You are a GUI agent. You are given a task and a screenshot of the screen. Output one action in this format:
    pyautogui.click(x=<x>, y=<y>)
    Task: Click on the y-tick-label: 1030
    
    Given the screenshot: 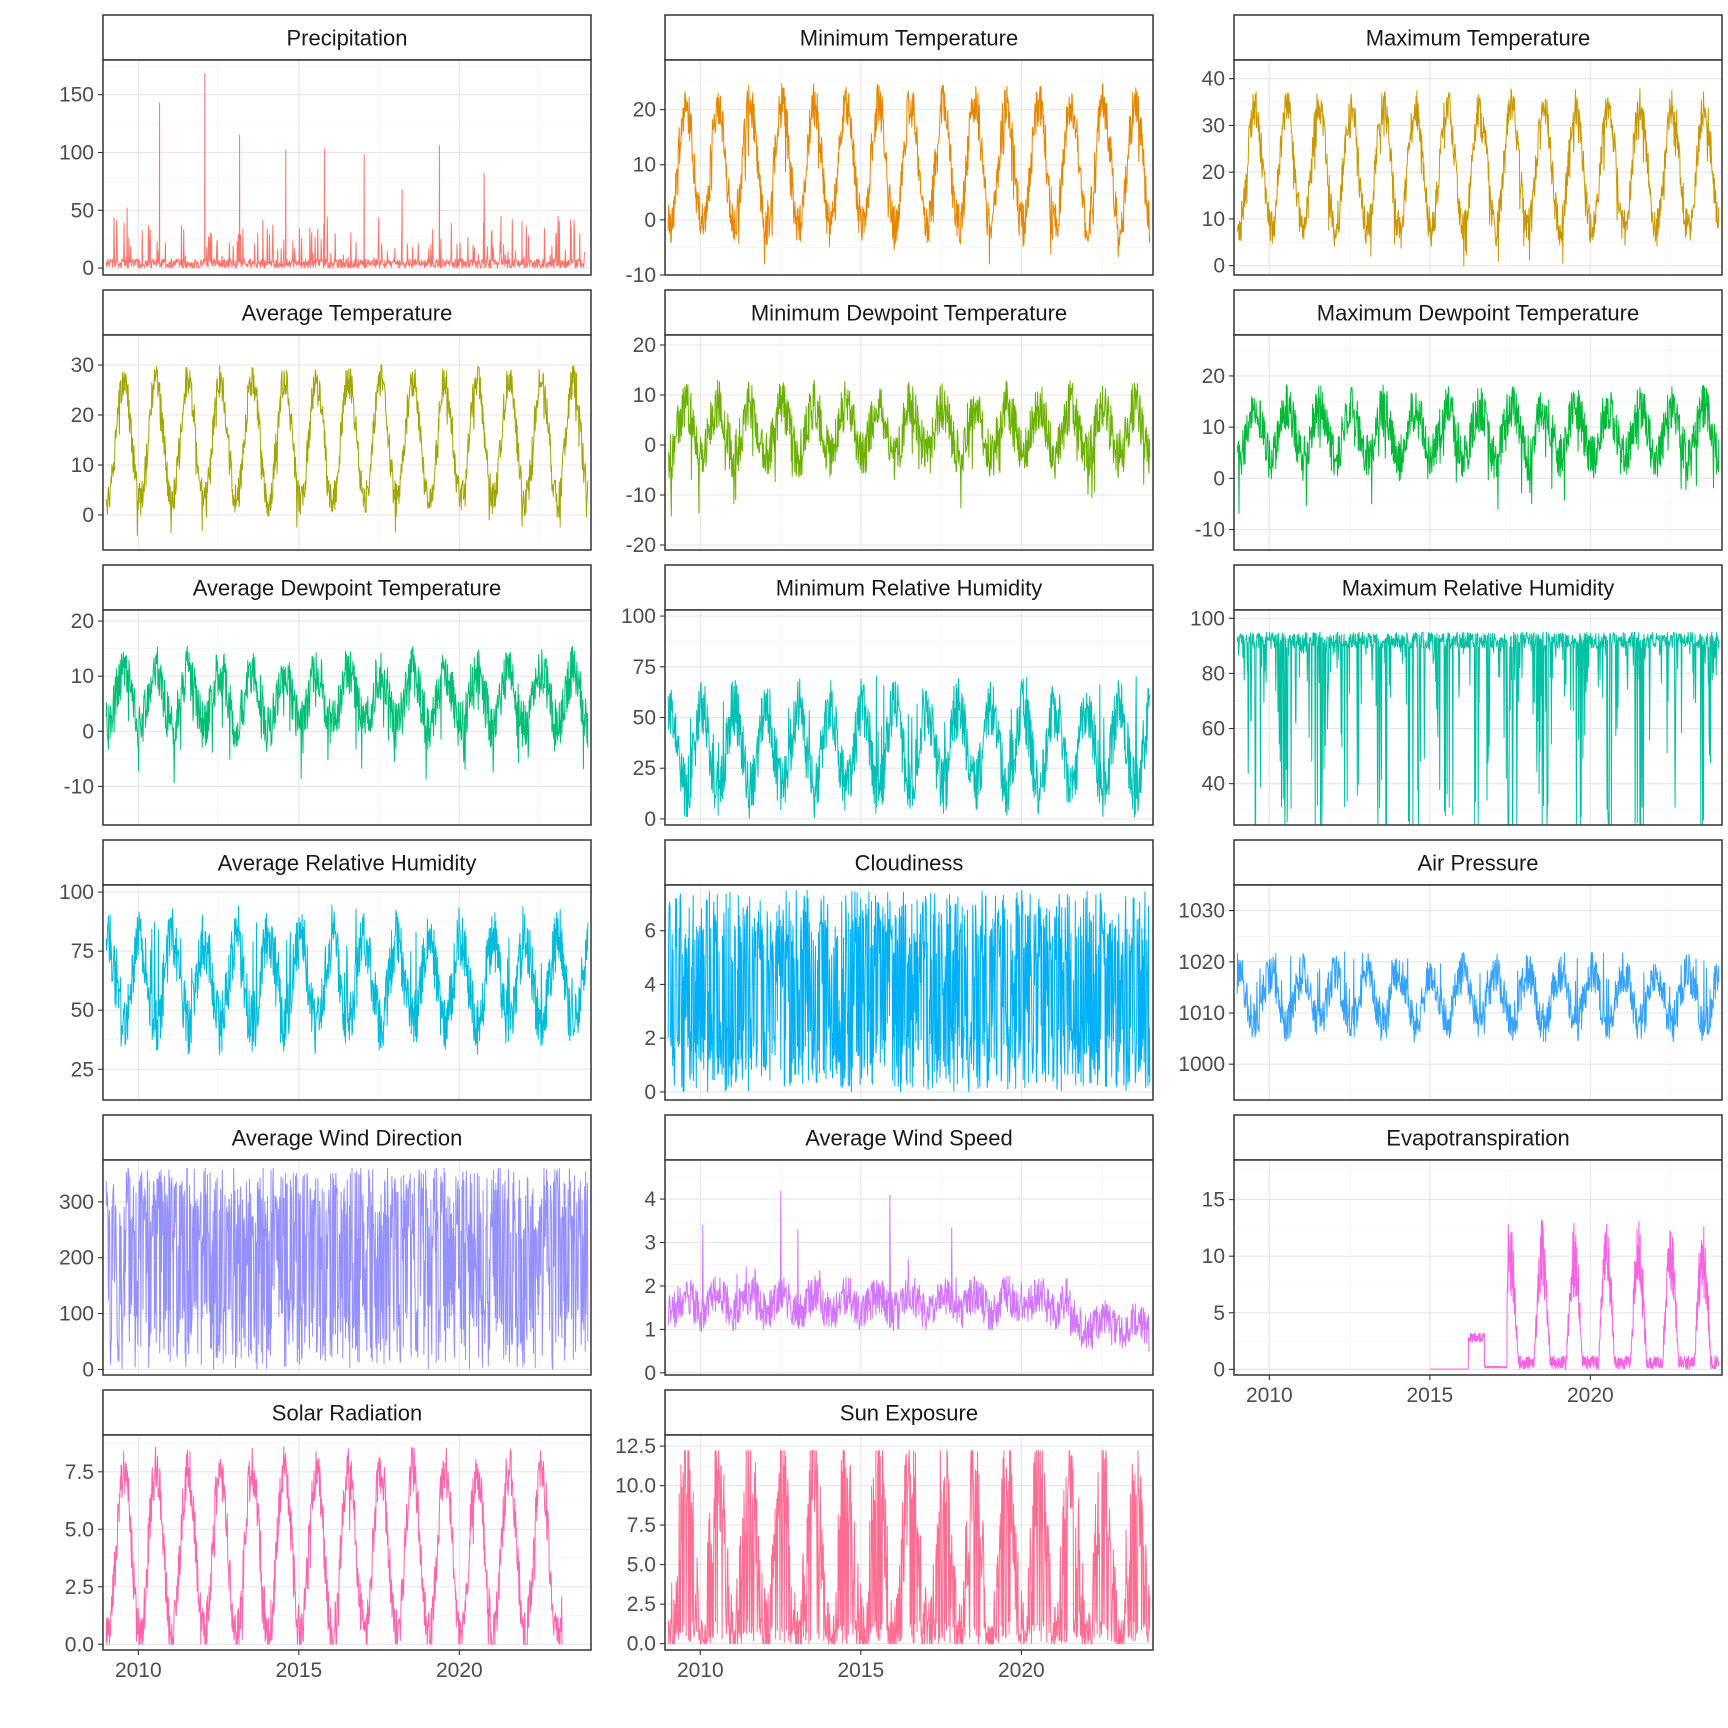 What is the action you would take?
    pyautogui.click(x=1201, y=911)
    